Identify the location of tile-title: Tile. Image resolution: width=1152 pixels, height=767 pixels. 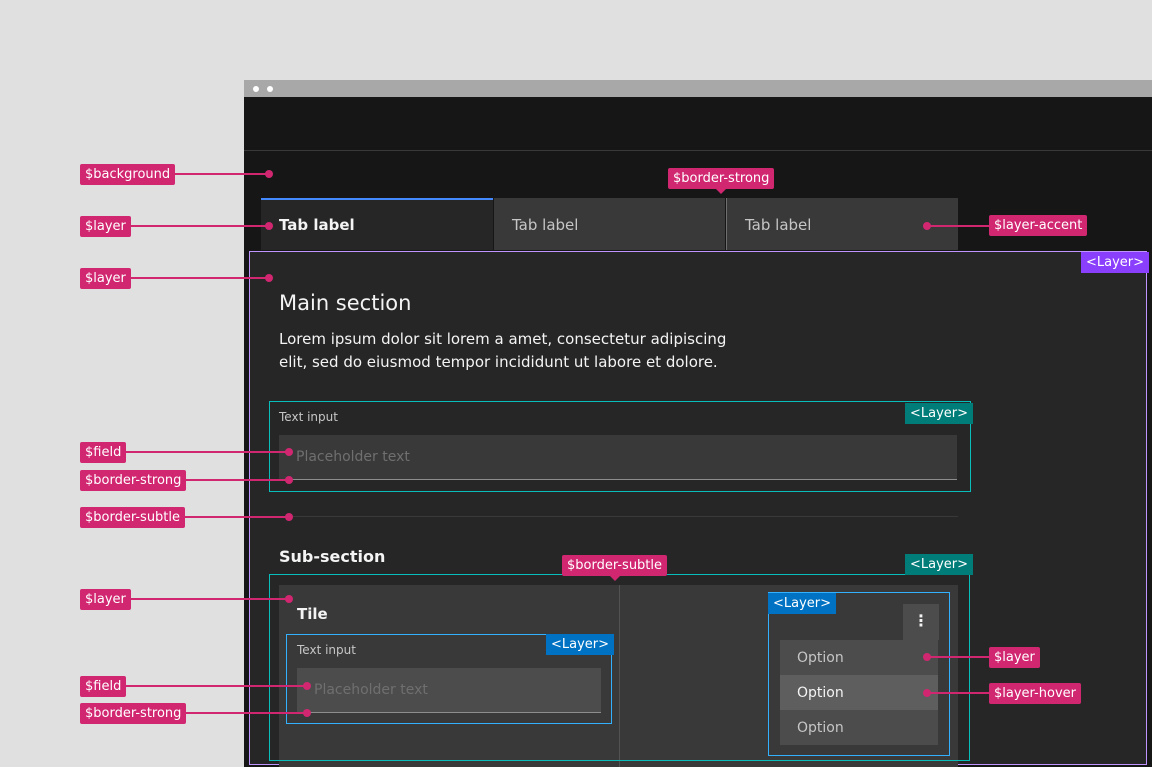
(312, 614).